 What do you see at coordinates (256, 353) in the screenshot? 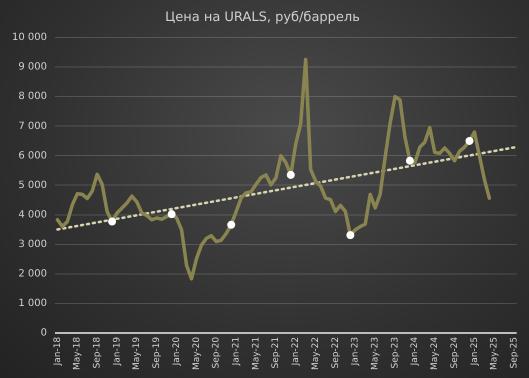
I see `x-tick-label: May-21` at bounding box center [256, 353].